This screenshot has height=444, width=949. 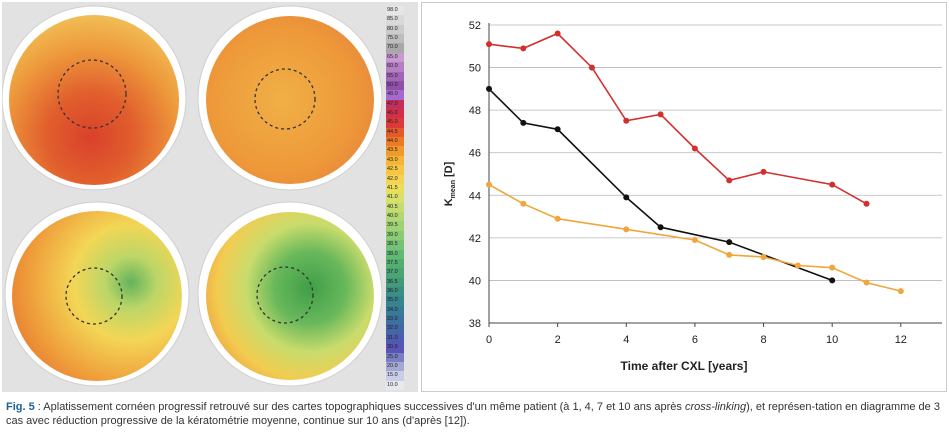 What do you see at coordinates (489, 340) in the screenshot?
I see `x-tick-label: 0` at bounding box center [489, 340].